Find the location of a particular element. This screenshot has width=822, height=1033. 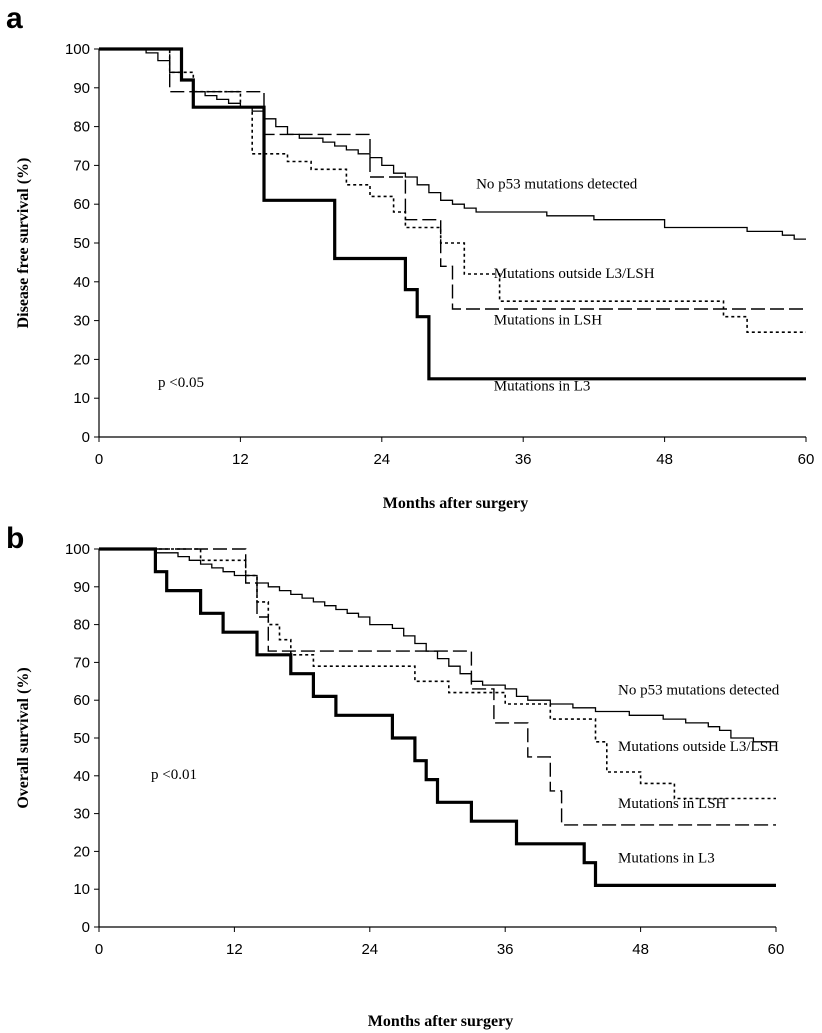

p-value-label: p <0.05 is located at coordinates (181, 383).